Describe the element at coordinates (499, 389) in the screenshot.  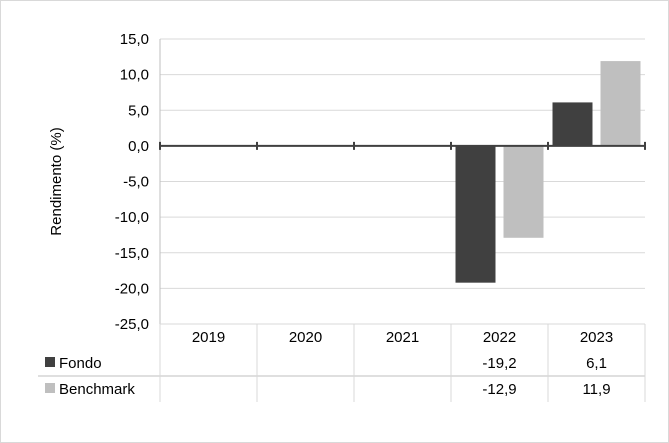
I see `data-label: -12,9` at that location.